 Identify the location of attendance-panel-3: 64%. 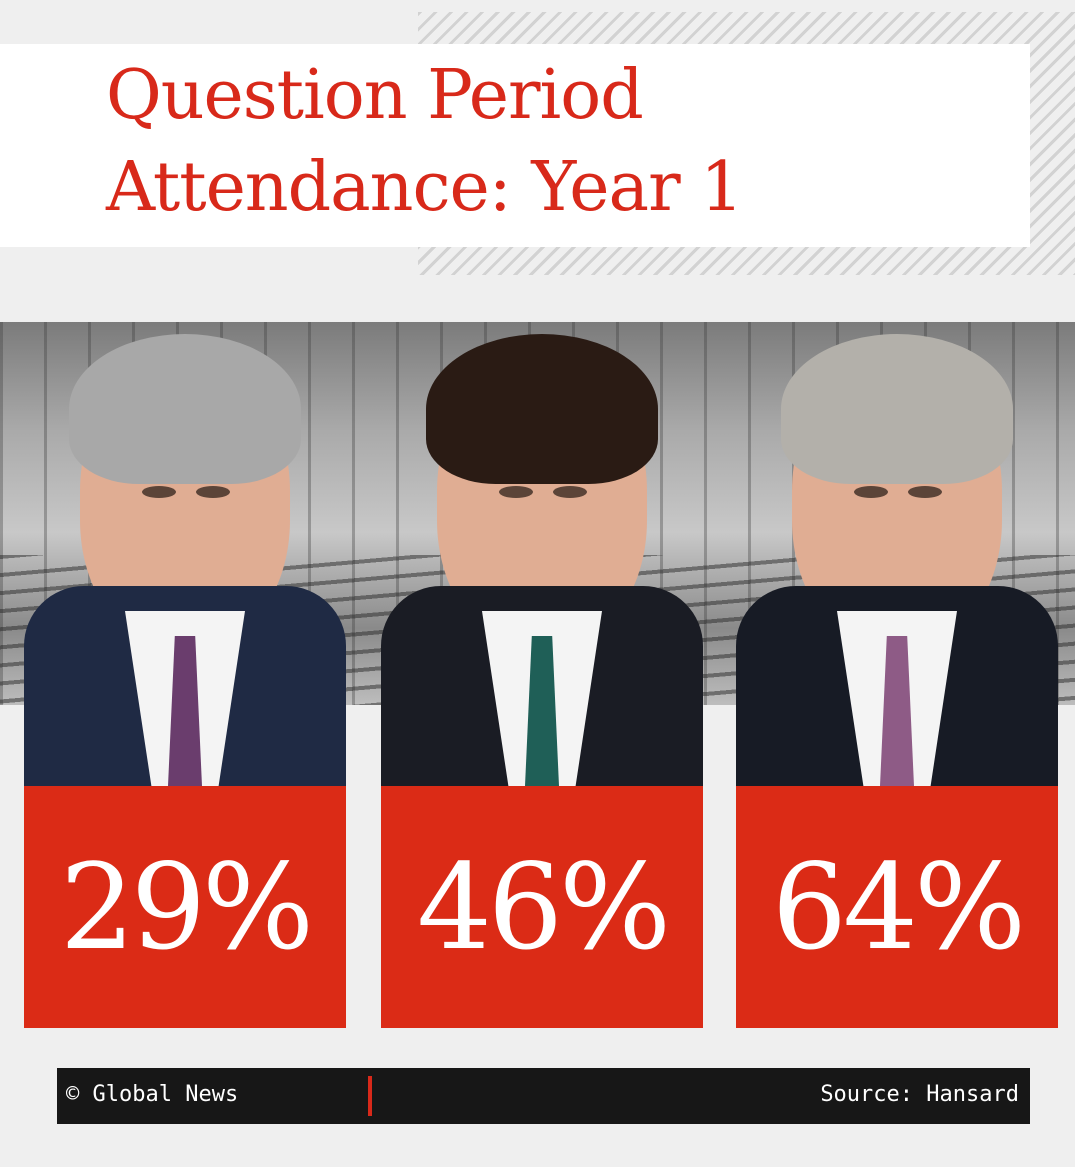
(897, 907).